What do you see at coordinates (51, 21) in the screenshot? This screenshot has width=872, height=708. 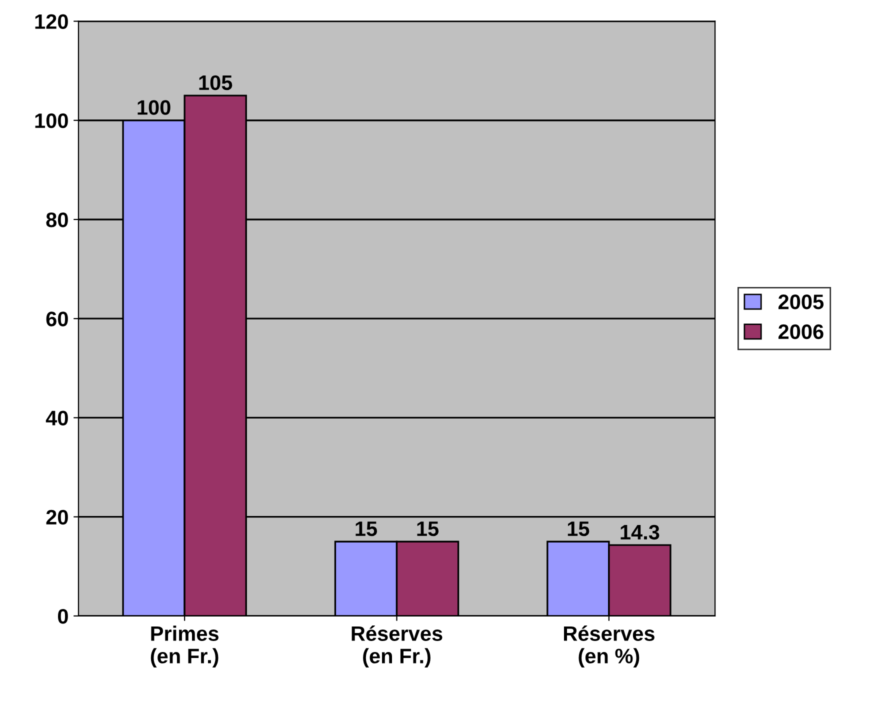 I see `y-tick-label: 120` at bounding box center [51, 21].